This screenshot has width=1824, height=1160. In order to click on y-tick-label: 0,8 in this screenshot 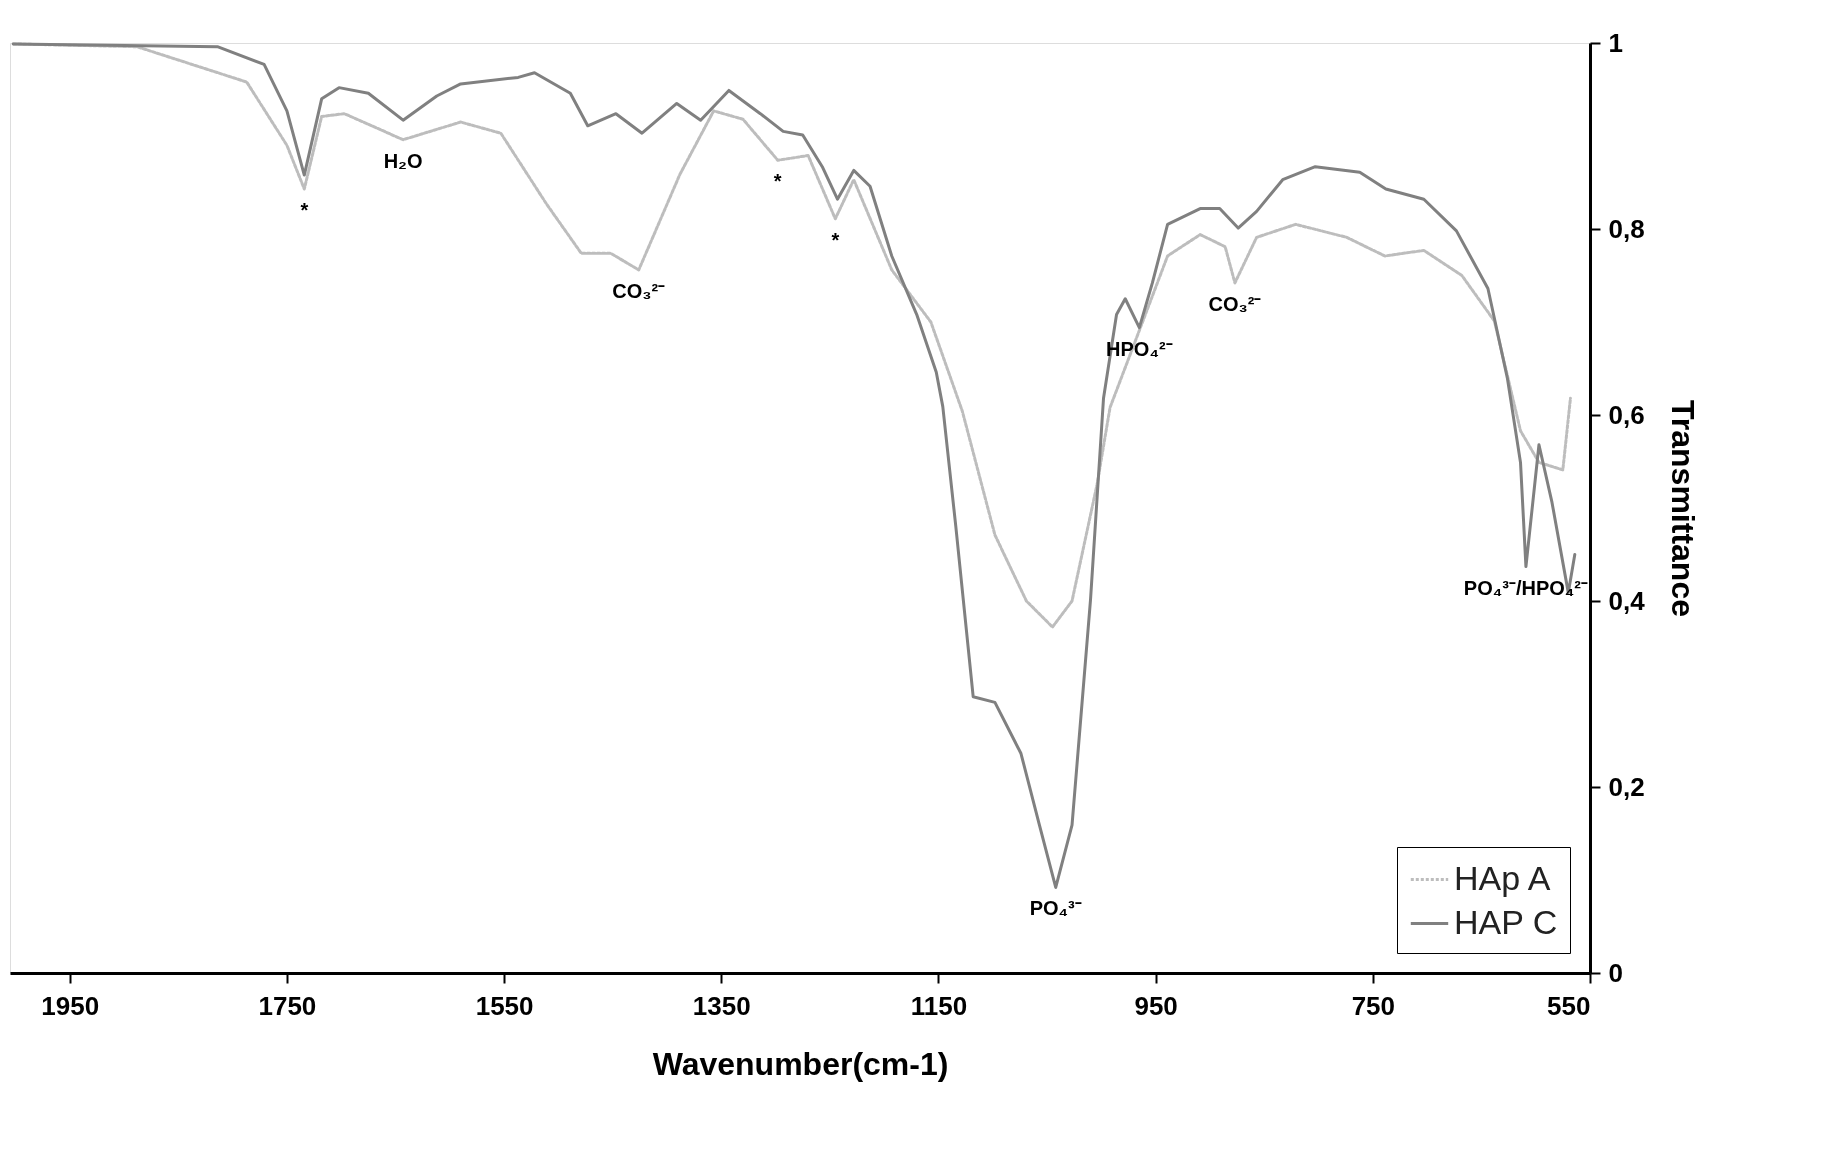, I will do `click(1626, 228)`.